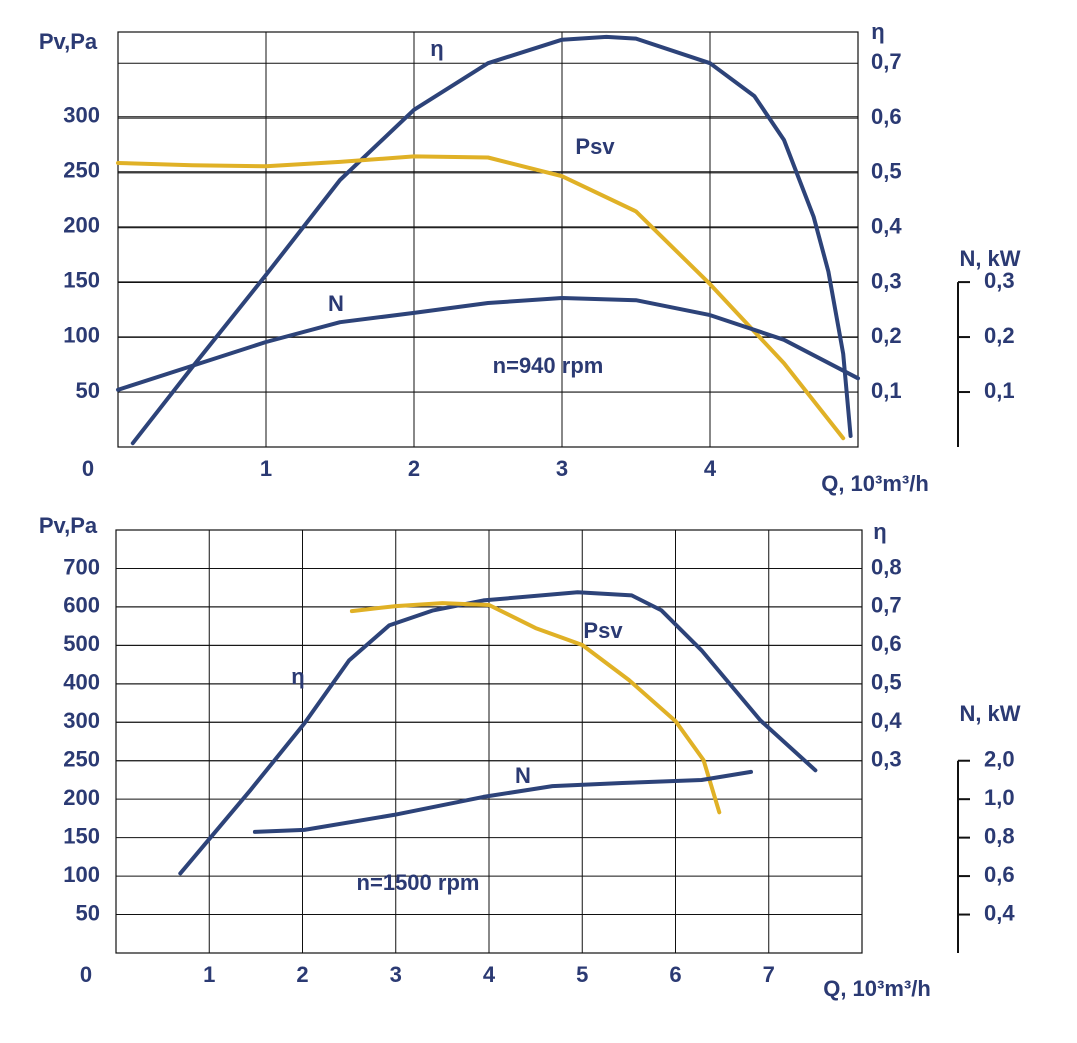  I want to click on y3-tick-label: 1,0, so click(999, 797).